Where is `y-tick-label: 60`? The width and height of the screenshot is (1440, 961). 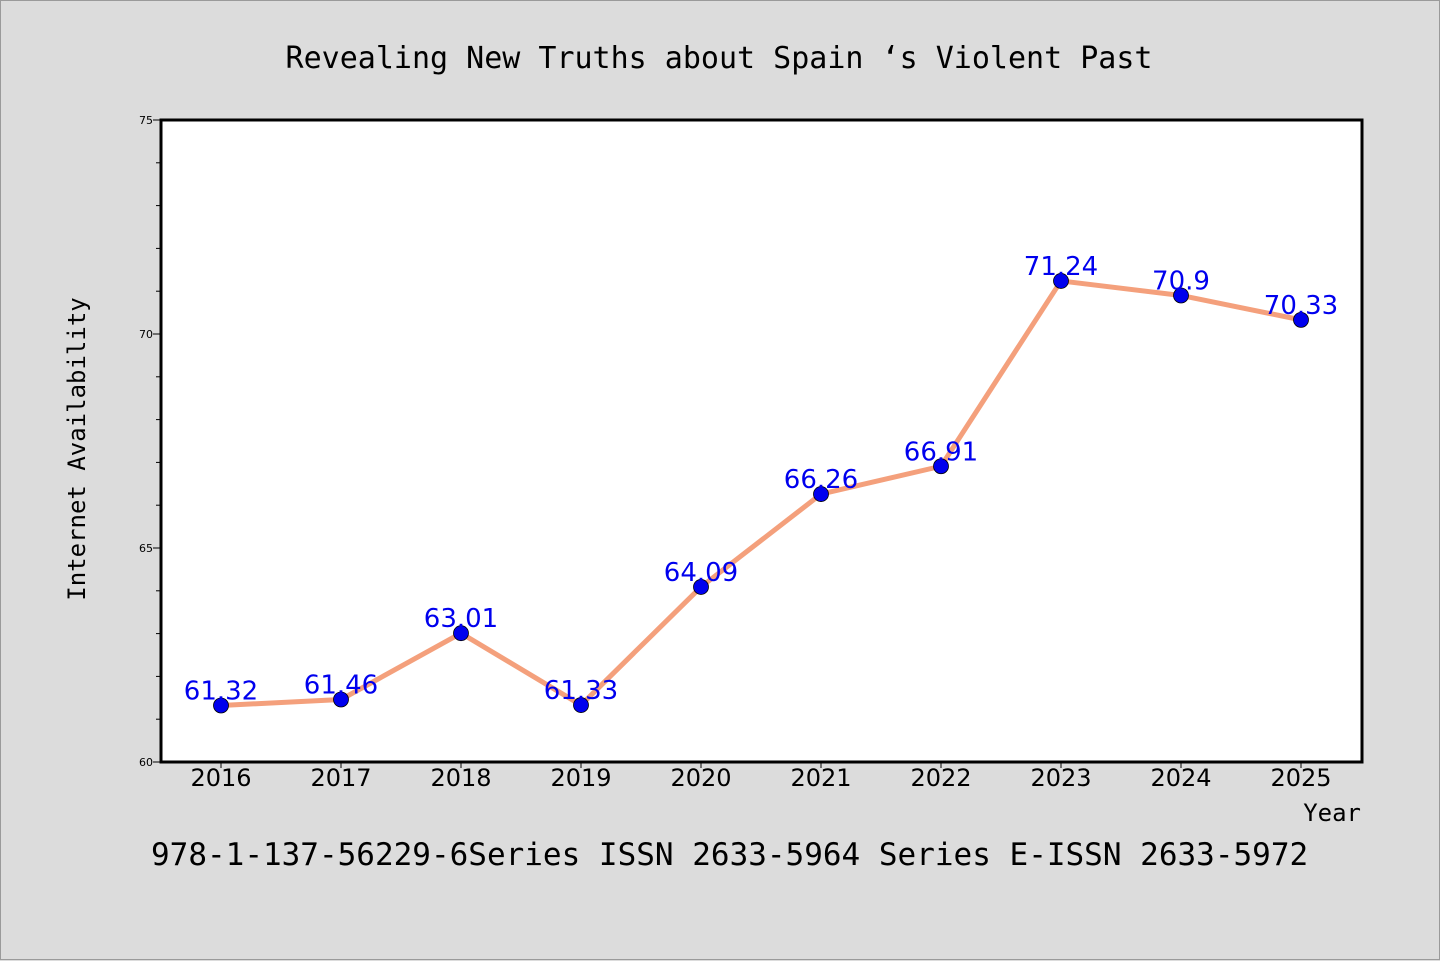
y-tick-label: 60 is located at coordinates (146, 762).